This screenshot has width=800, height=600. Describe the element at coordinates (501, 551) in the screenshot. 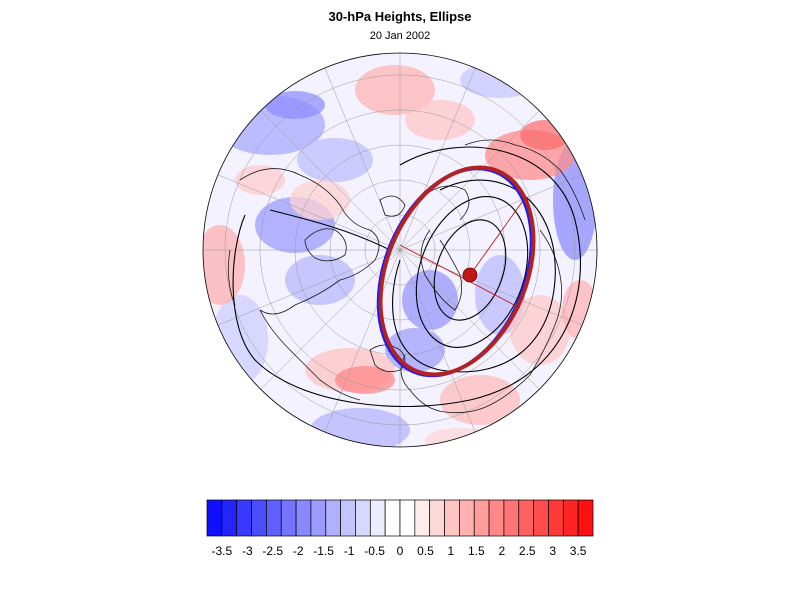

I see `colorbar-tick-label: 2` at that location.